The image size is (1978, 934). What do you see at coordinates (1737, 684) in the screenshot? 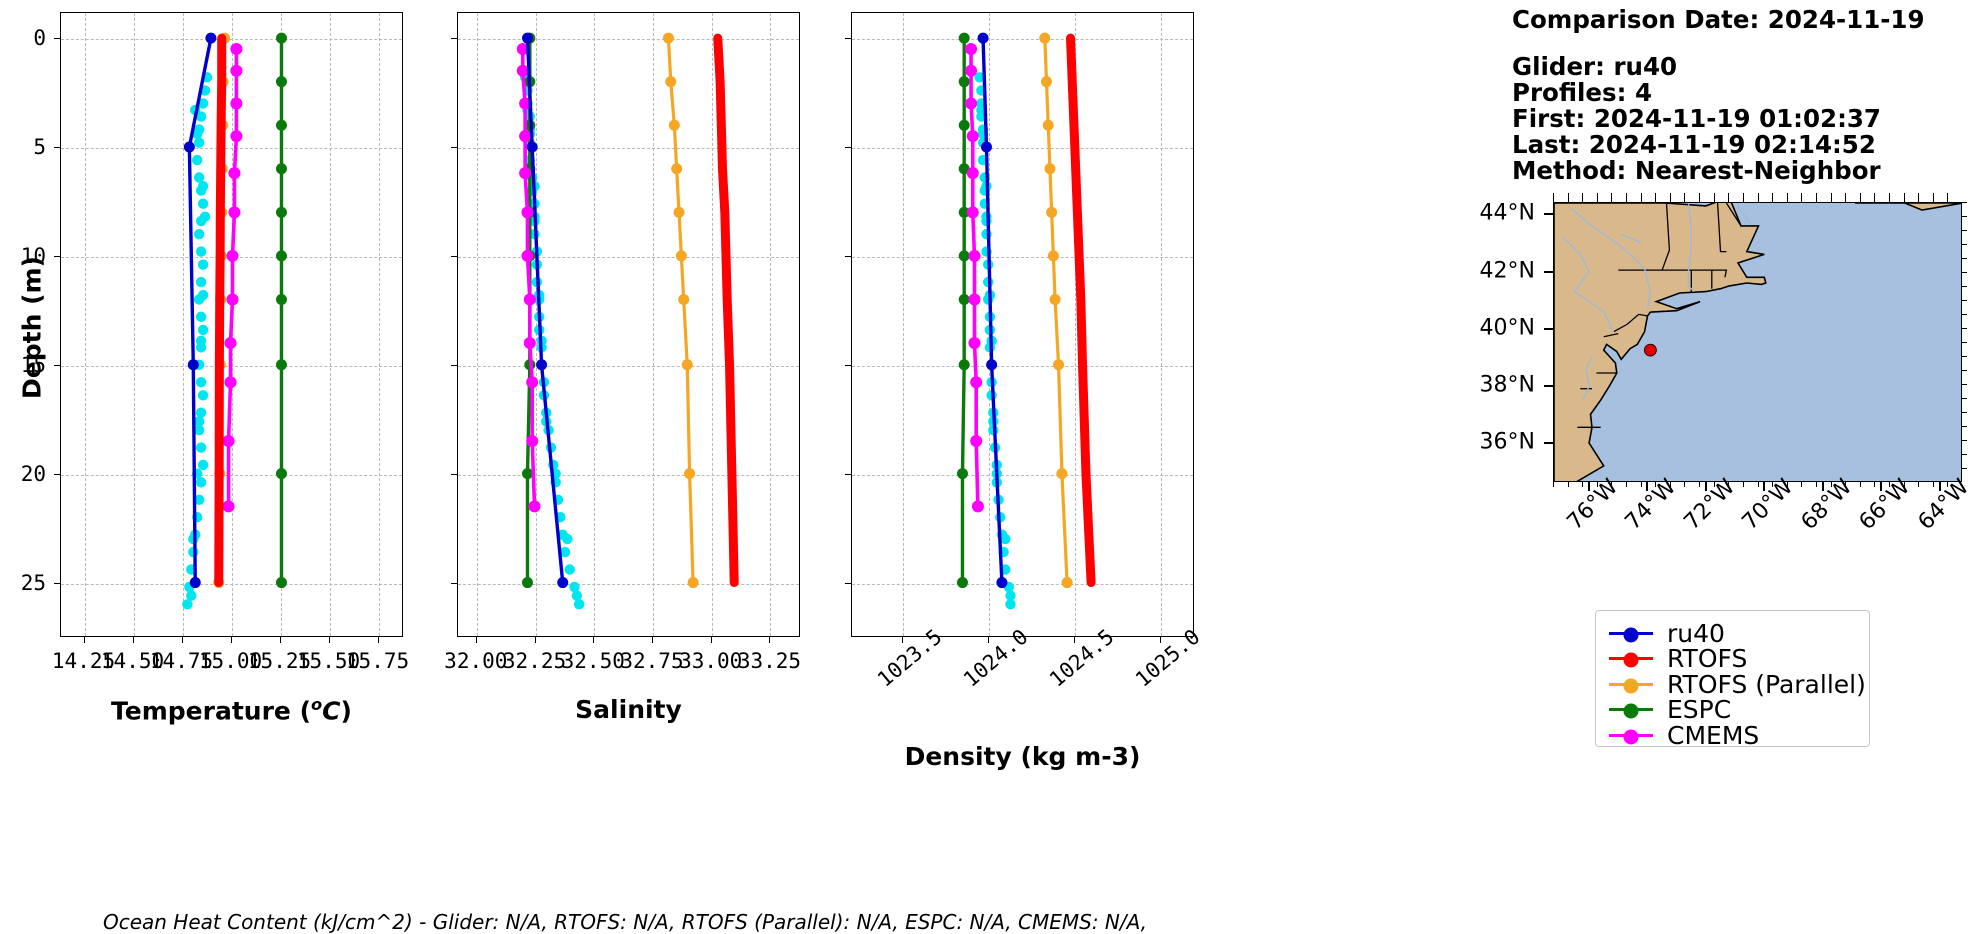
I see `legend-item-rtofs-parallel: RTOFS (Parallel)` at bounding box center [1737, 684].